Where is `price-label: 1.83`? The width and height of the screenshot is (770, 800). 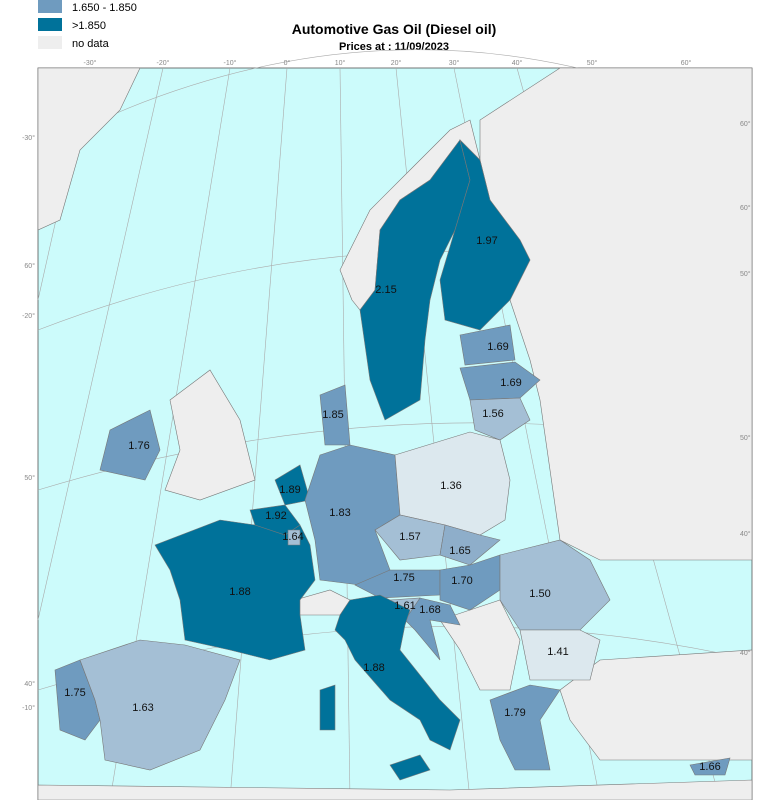
price-label: 1.83 is located at coordinates (339, 513).